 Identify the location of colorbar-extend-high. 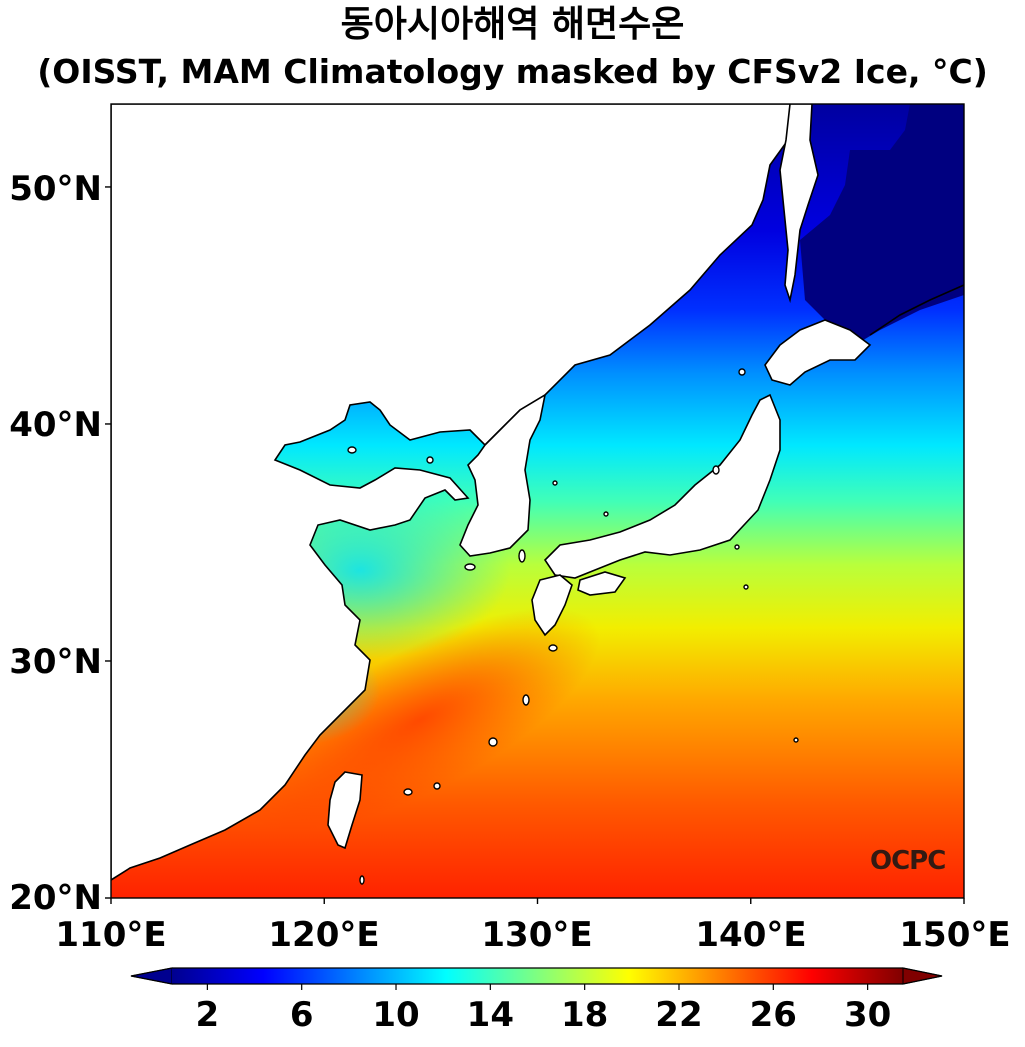
(922, 976).